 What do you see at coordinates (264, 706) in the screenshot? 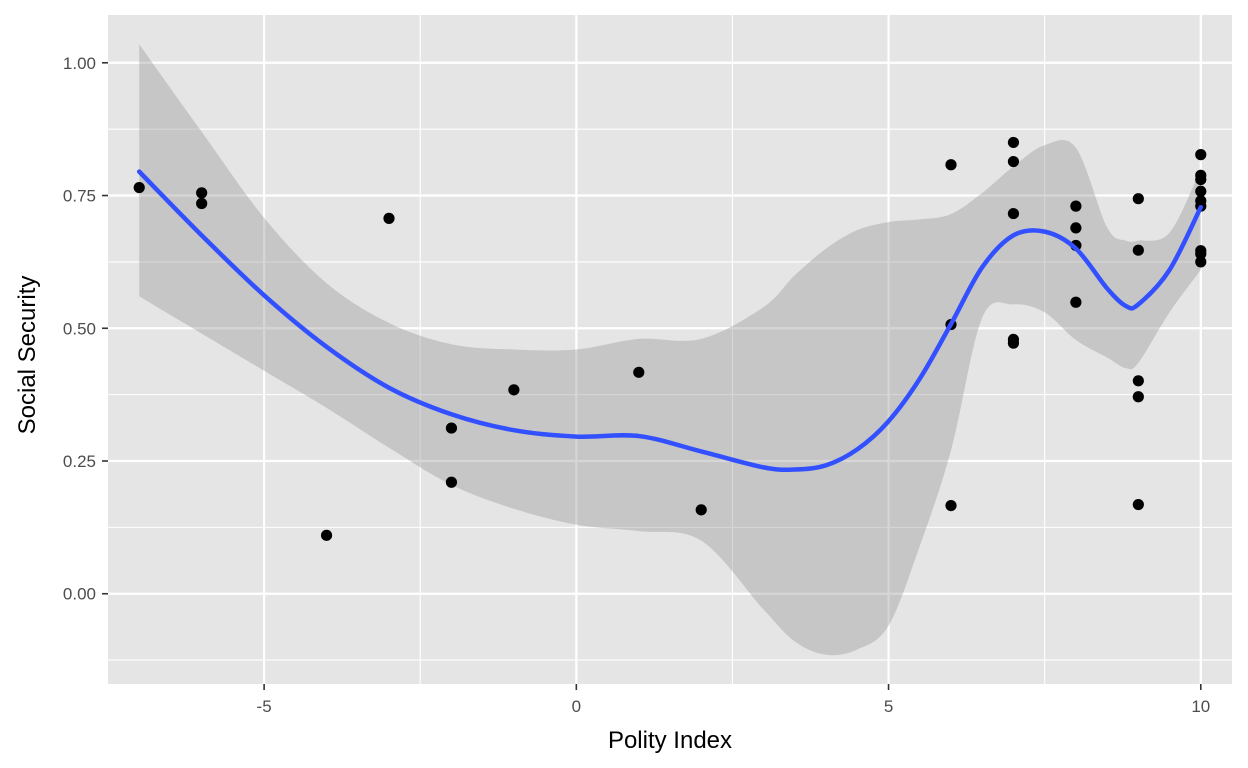
I see `x-tick-label: -5` at bounding box center [264, 706].